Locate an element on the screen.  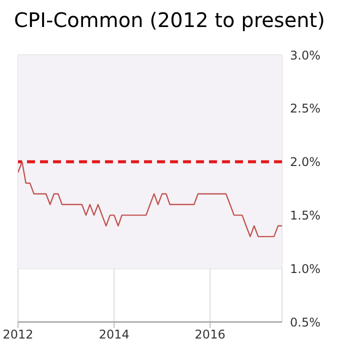
y-tick-label: 3.0% is located at coordinates (305, 55).